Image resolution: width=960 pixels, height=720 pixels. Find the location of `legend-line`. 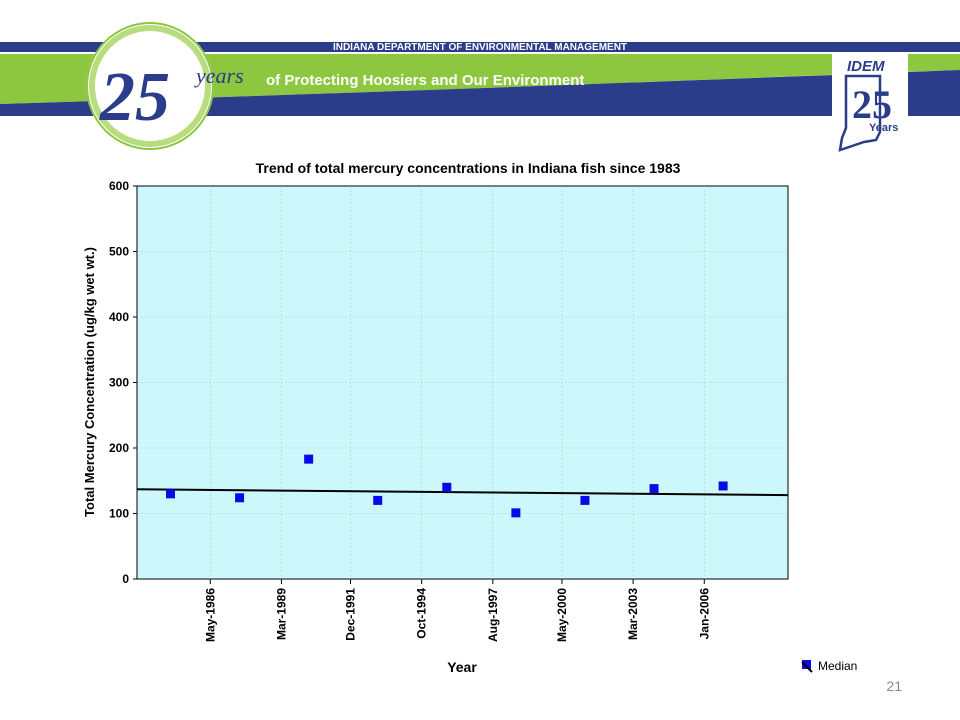

legend-line is located at coordinates (807, 667).